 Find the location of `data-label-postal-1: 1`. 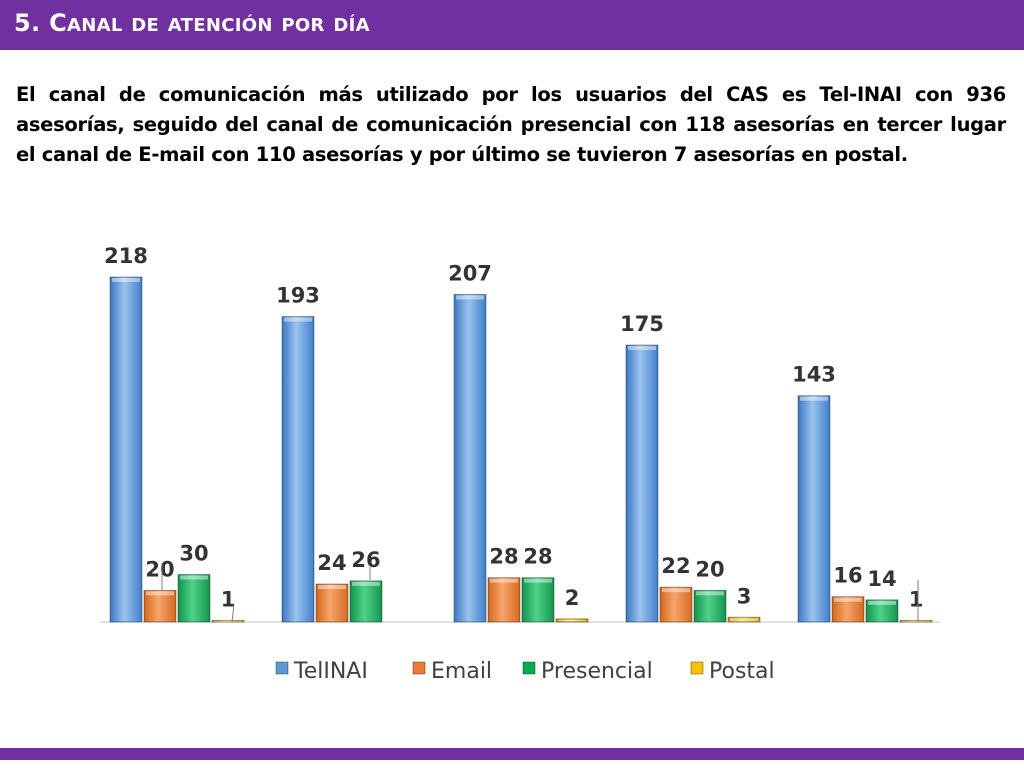

data-label-postal-1: 1 is located at coordinates (228, 599).